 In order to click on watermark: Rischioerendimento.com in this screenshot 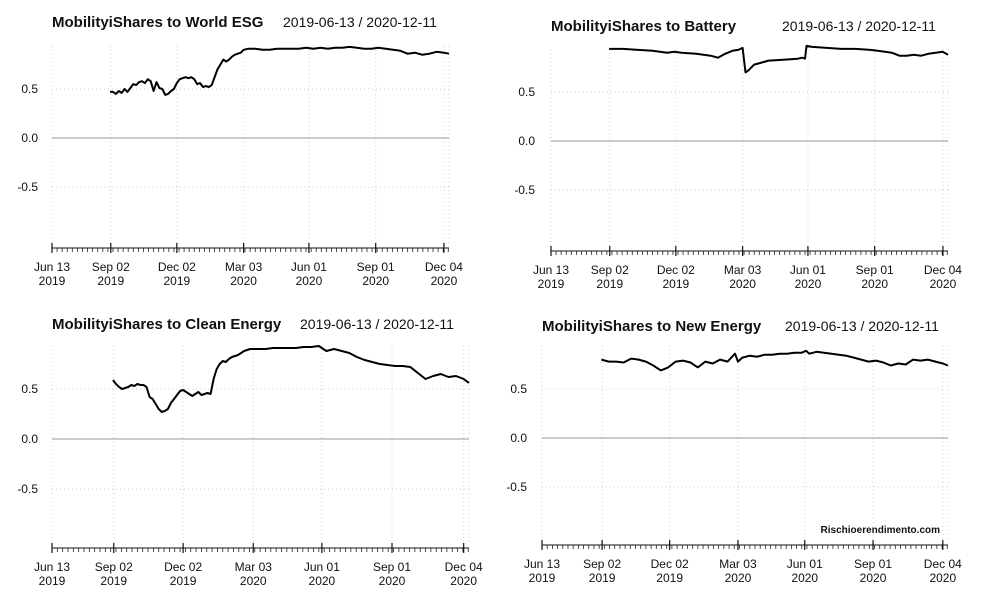, I will do `click(881, 530)`.